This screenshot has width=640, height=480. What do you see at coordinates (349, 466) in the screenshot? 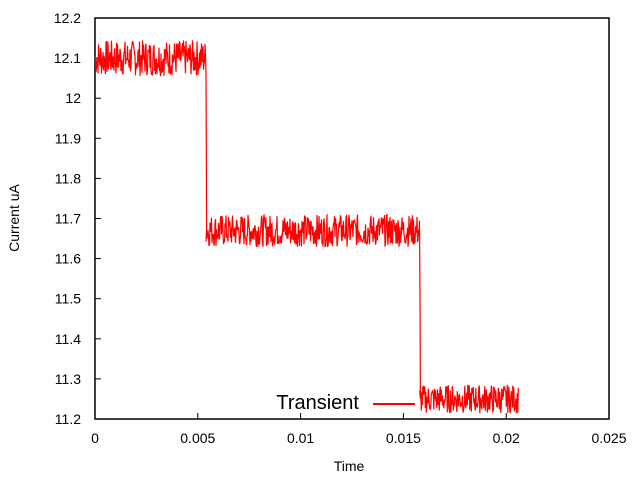
I see `x-axis-title: Time` at bounding box center [349, 466].